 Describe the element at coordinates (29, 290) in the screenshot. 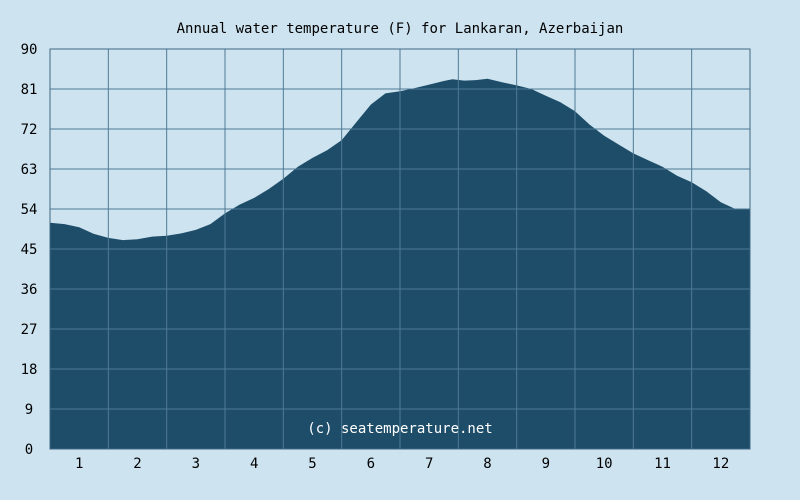

I see `y-tick-label: 36` at that location.